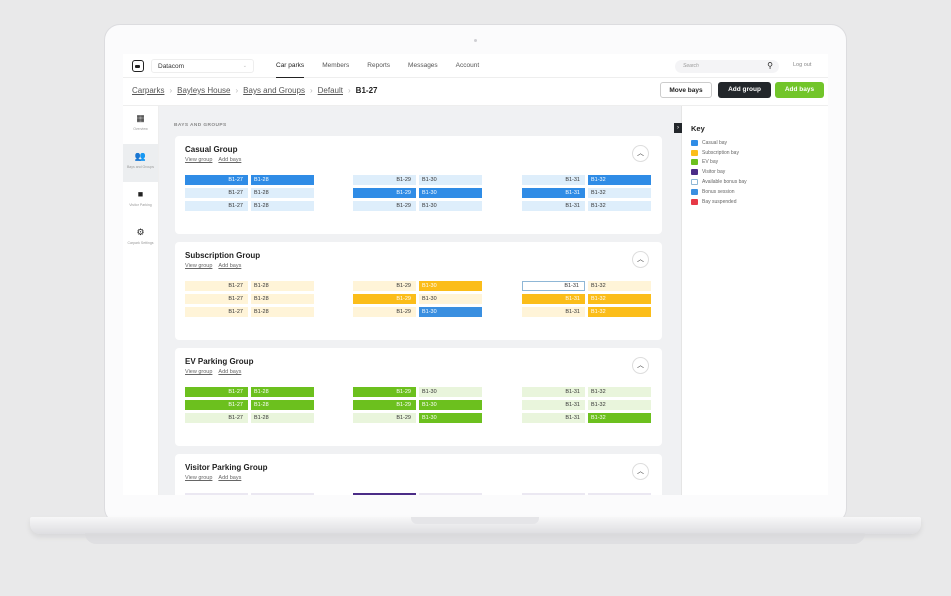 Image resolution: width=951 pixels, height=596 pixels. I want to click on breadcrumb-carparks: Carparks, so click(148, 90).